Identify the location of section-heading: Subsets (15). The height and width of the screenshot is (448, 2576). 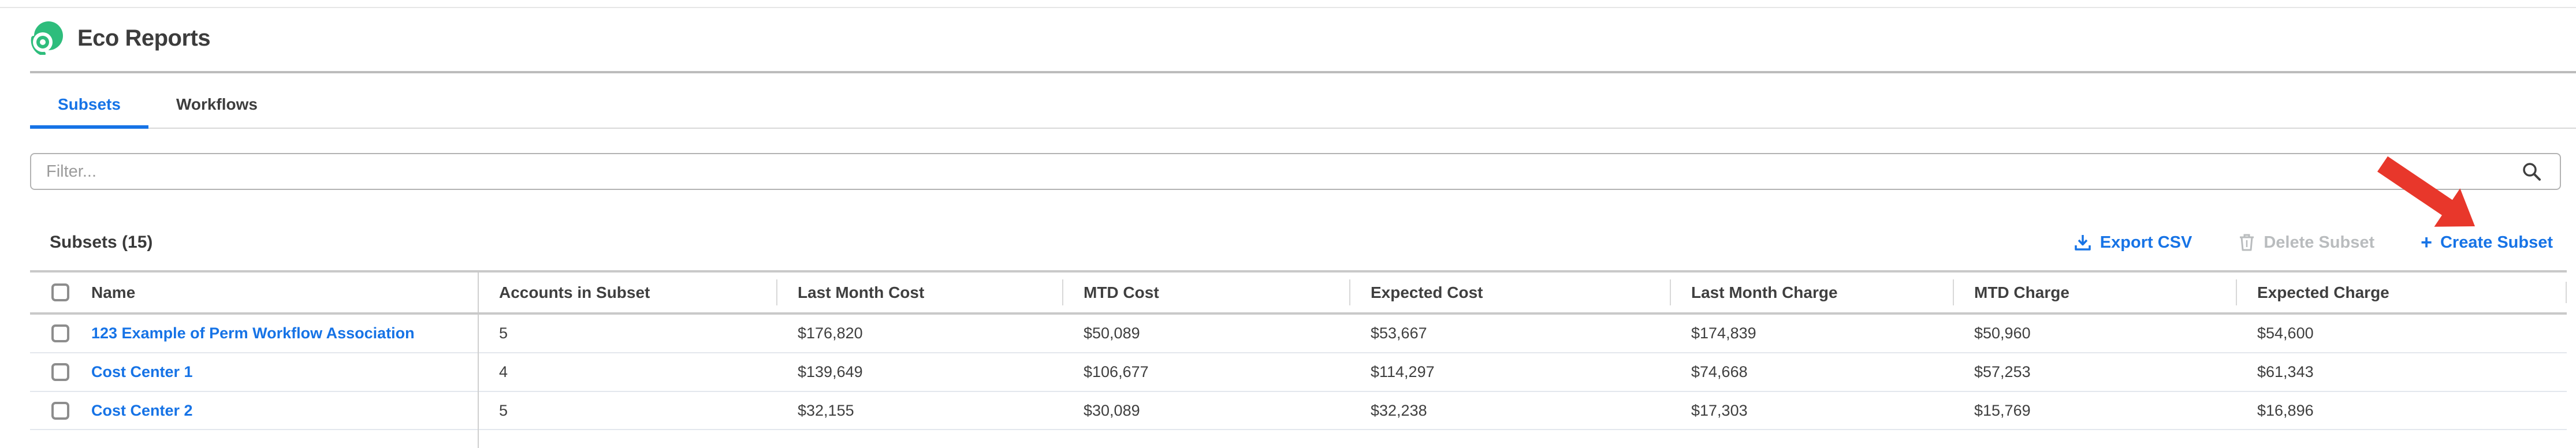
(101, 242).